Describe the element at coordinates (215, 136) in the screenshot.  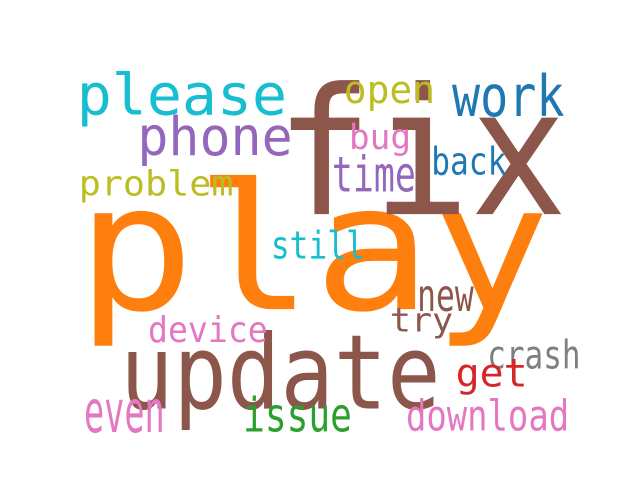
I see `word-phone: phone` at that location.